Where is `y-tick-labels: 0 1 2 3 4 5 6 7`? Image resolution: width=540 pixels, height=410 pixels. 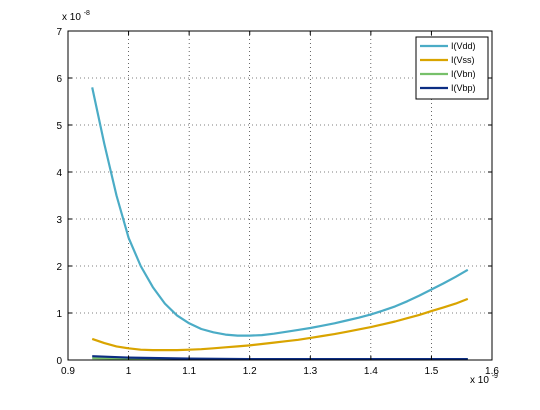
y-tick-labels: 0 1 2 3 4 5 6 7 is located at coordinates (59, 197).